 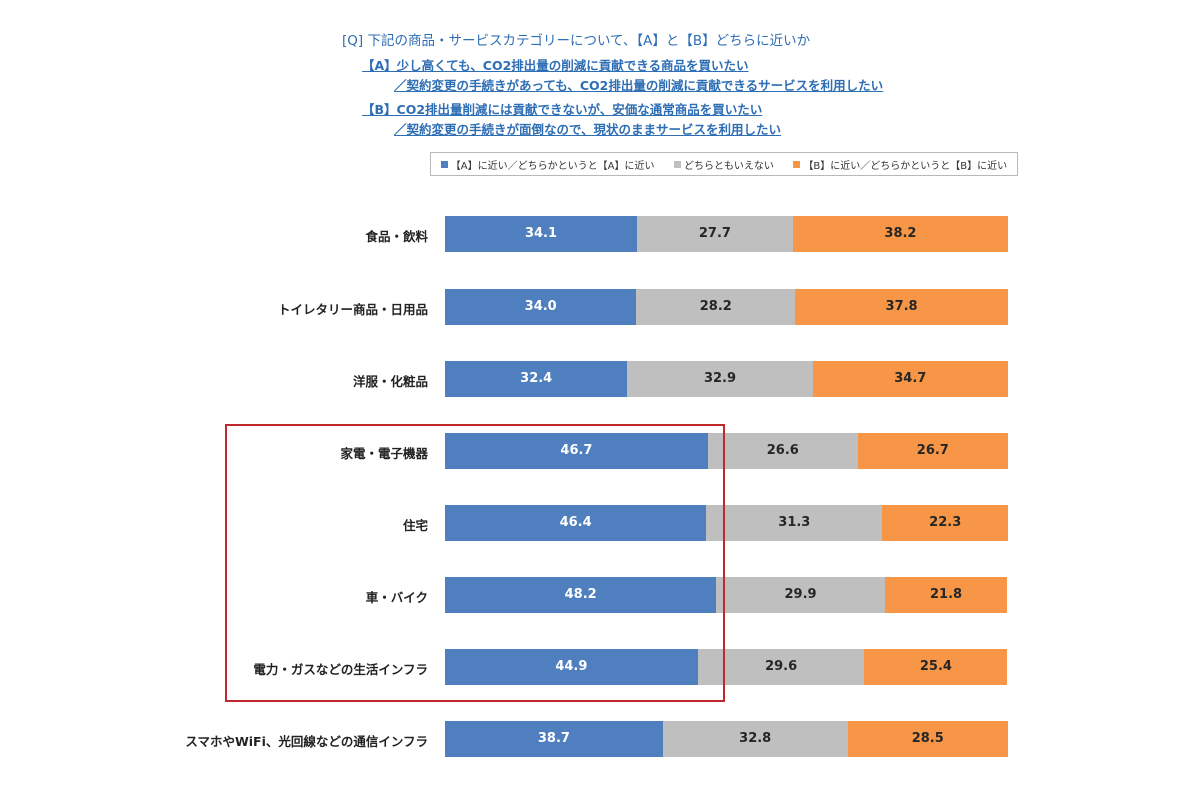 I want to click on value-label: 44.9, so click(x=571, y=666).